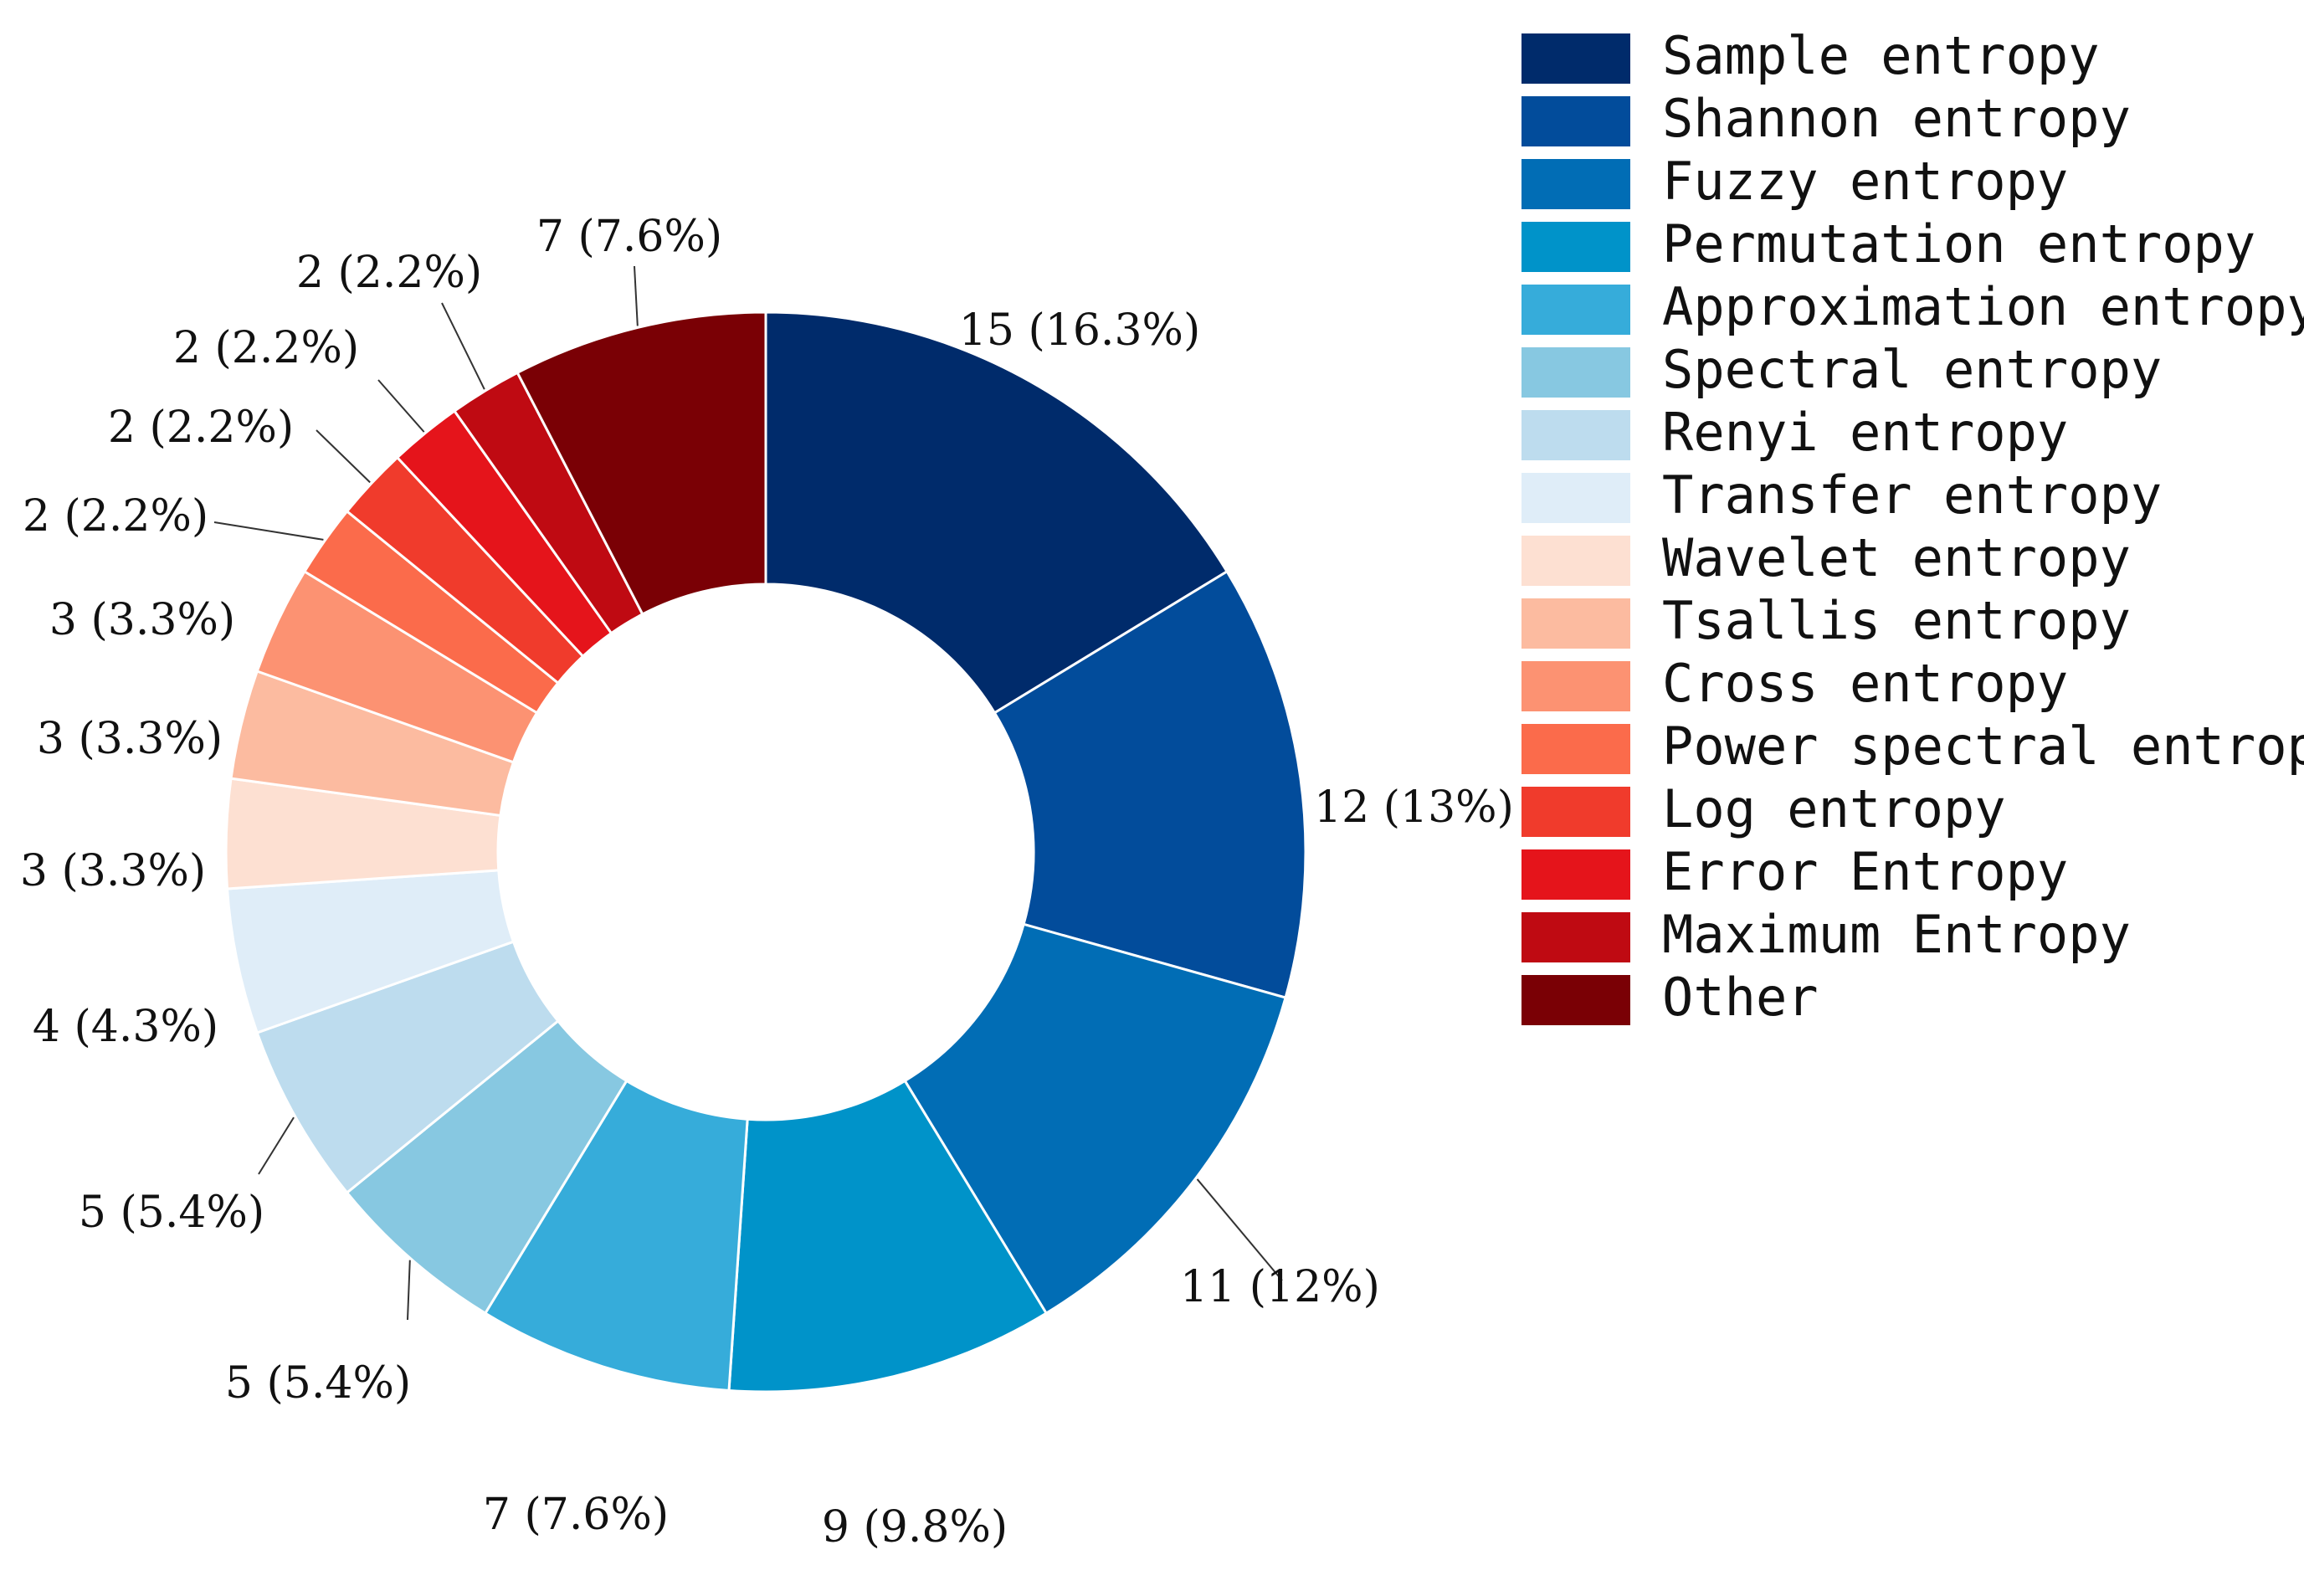 Image resolution: width=2304 pixels, height=1596 pixels. What do you see at coordinates (1280, 1287) in the screenshot?
I see `data-label-fuzzy-entropy: 11 (12%)` at bounding box center [1280, 1287].